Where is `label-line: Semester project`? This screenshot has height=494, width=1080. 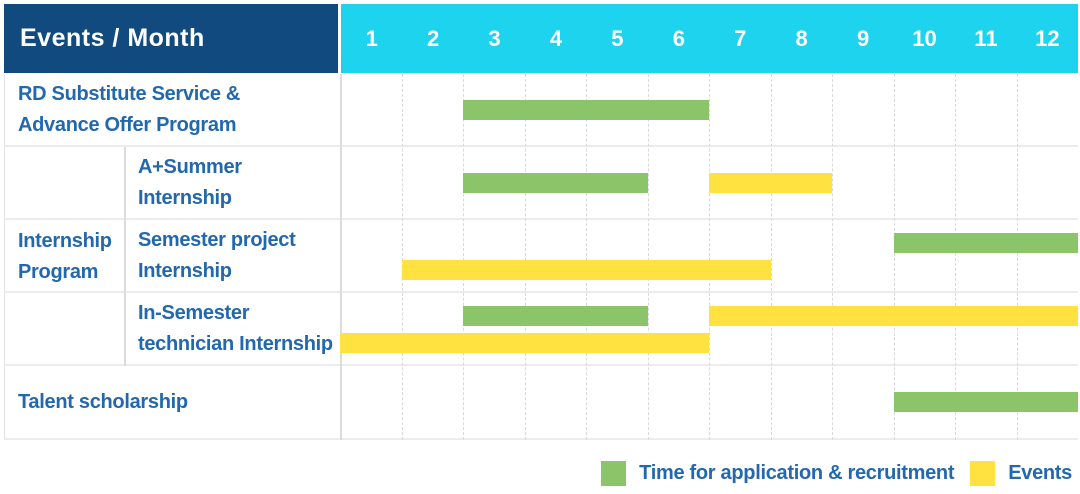 label-line: Semester project is located at coordinates (217, 239).